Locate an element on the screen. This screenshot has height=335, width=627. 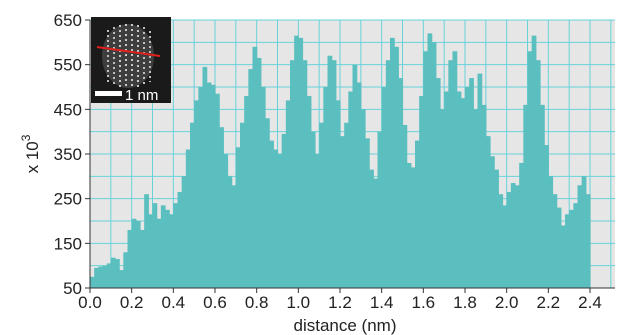
x-tick-label: 0.6 is located at coordinates (215, 302).